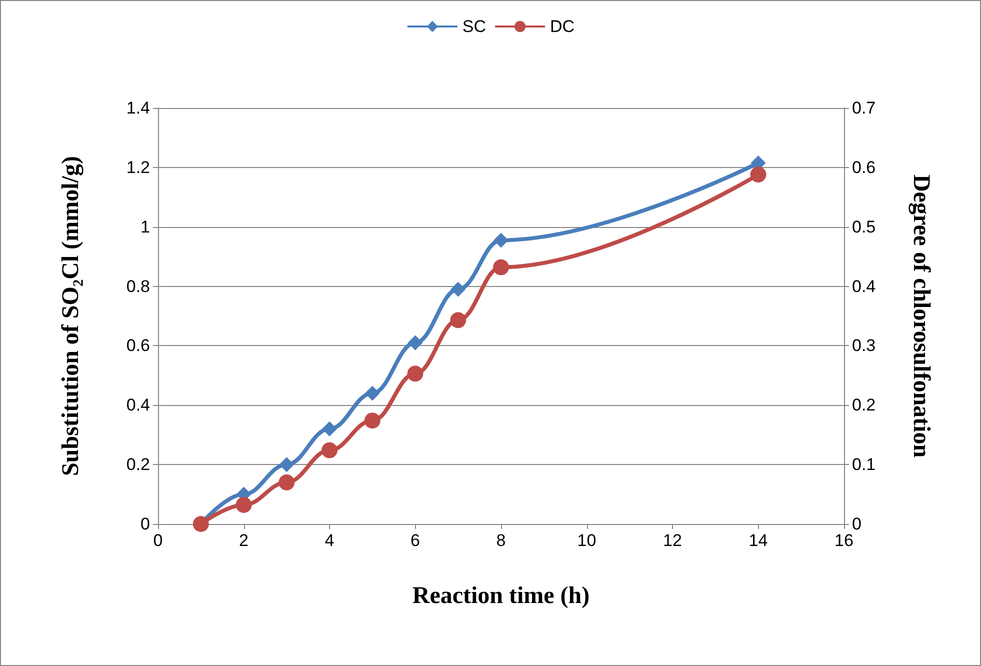 The height and width of the screenshot is (666, 981). Describe the element at coordinates (138, 405) in the screenshot. I see `y-tick-label: 0.4` at that location.